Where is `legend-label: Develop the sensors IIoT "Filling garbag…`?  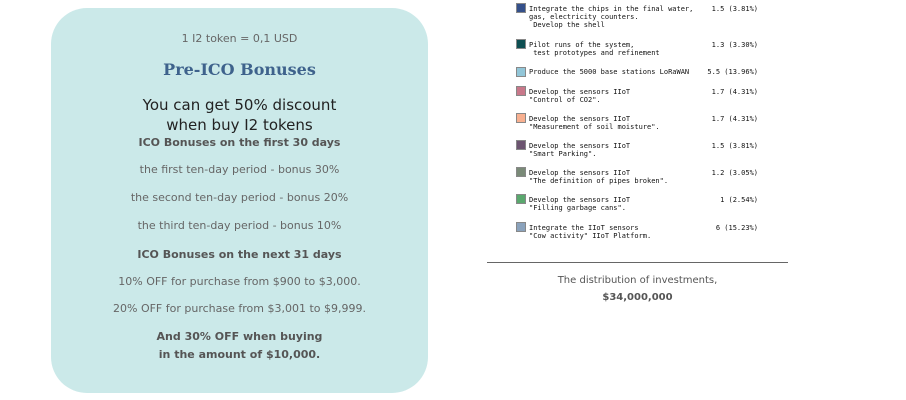 legend-label: Develop the sensors IIoT "Filling garbag… is located at coordinates (580, 204).